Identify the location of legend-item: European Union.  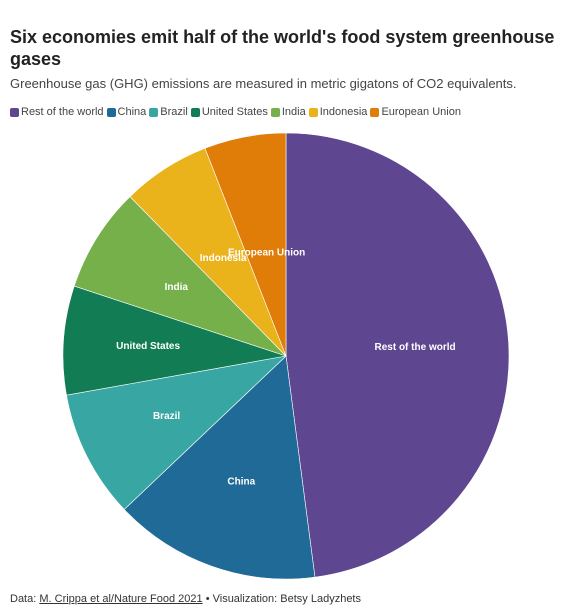
(415, 112).